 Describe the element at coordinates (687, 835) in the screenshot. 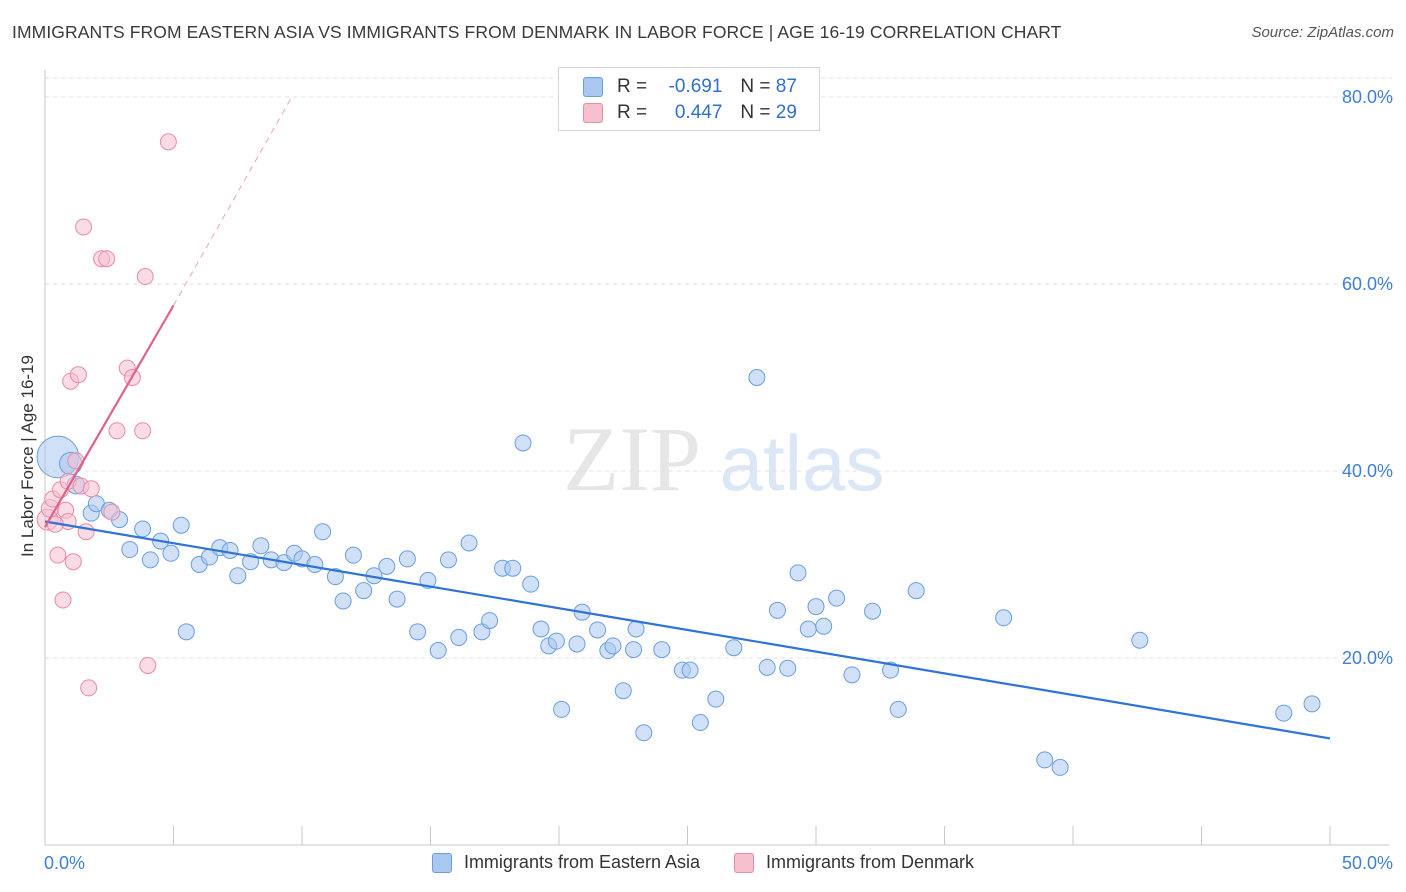

I see `x-ticks` at that location.